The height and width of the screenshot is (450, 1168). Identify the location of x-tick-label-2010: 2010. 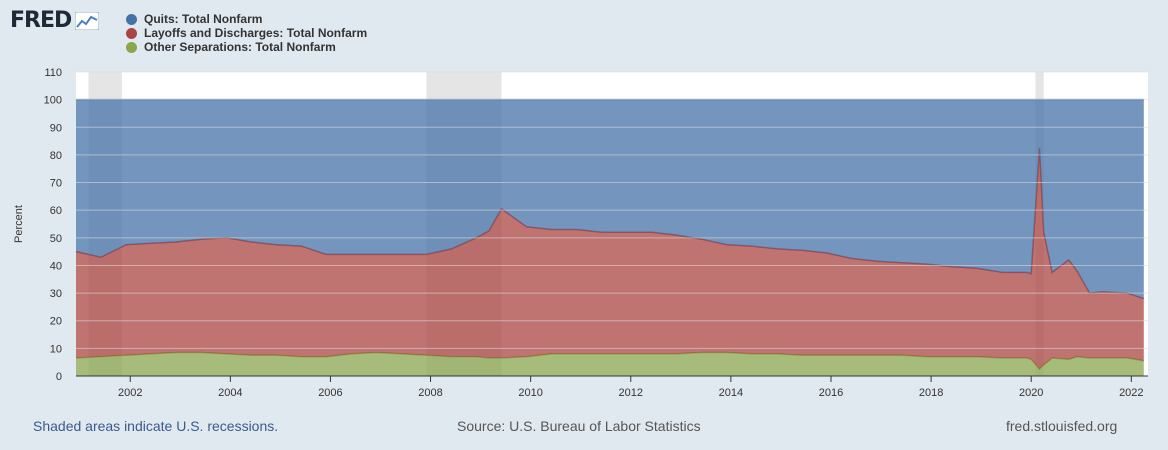
(530, 393).